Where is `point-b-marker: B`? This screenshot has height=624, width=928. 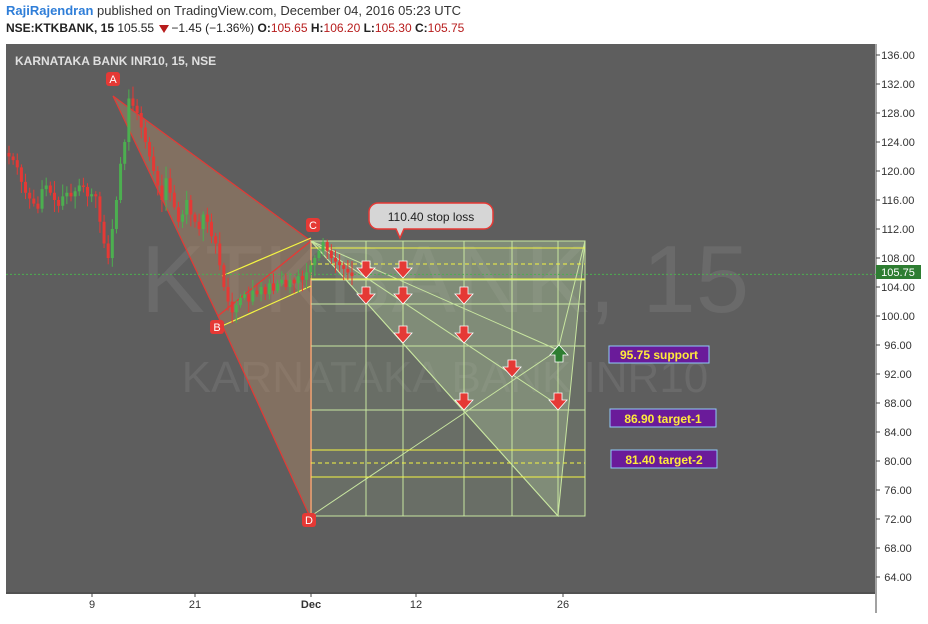
point-b-marker: B is located at coordinates (217, 327).